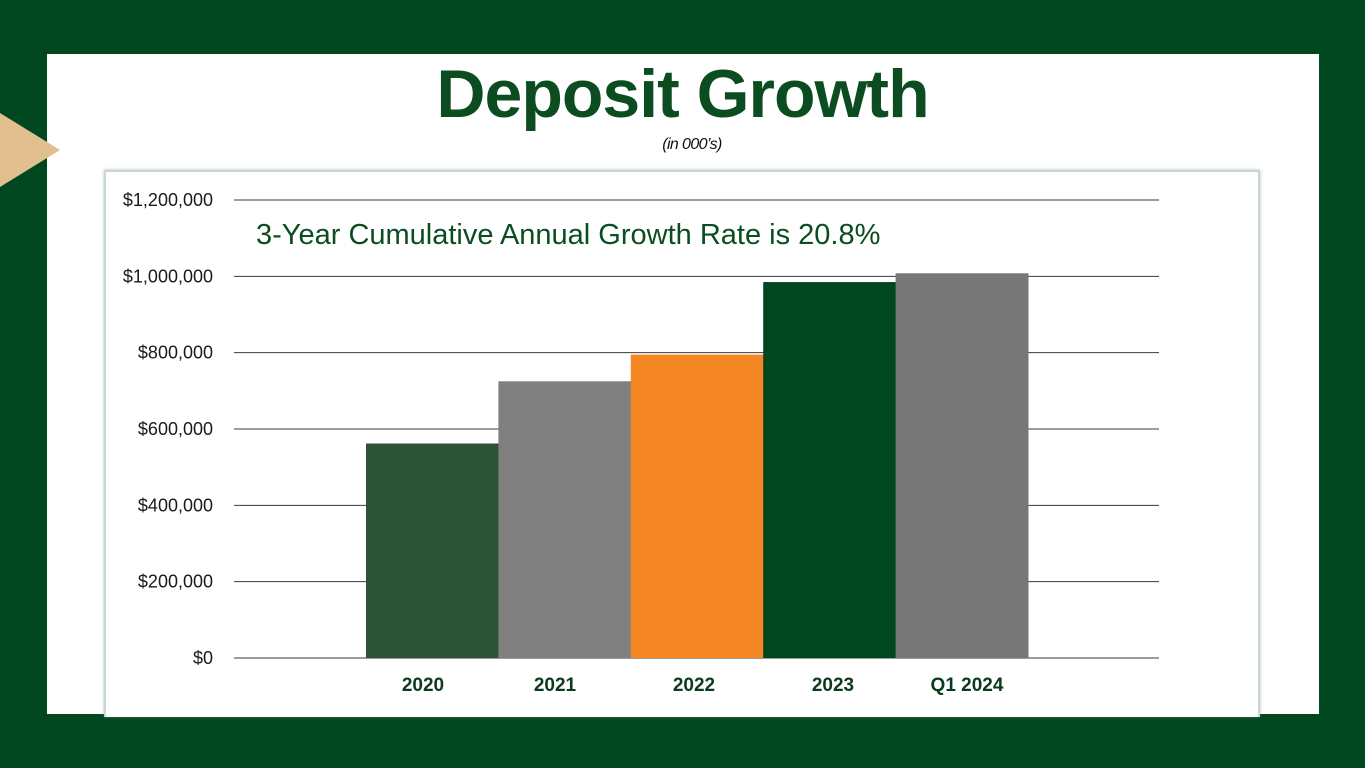  Describe the element at coordinates (203, 658) in the screenshot. I see `y-tick-label: $0` at that location.